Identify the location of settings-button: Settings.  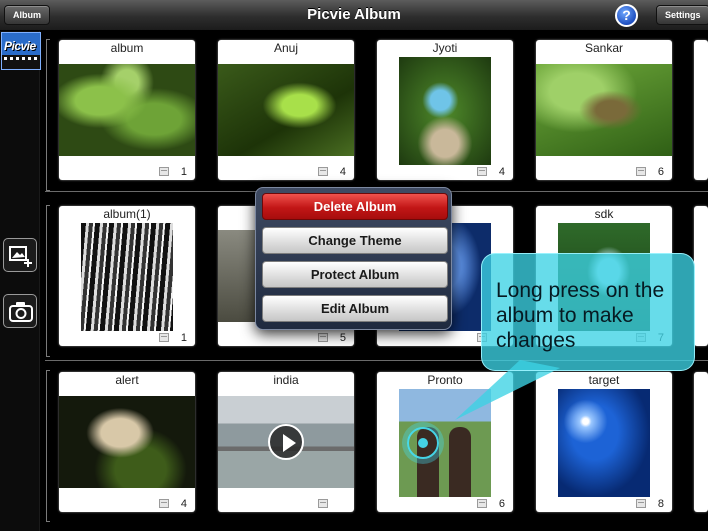
(682, 15).